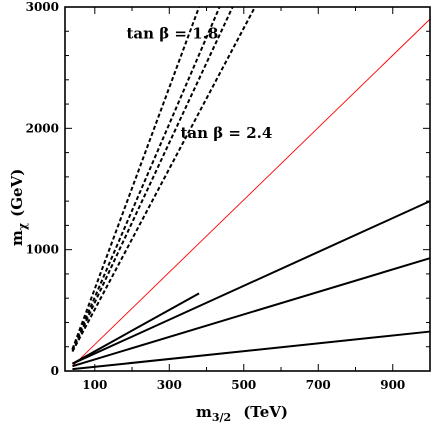 This screenshot has width=432, height=429. Describe the element at coordinates (42, 250) in the screenshot. I see `y-tick-label: 1000` at that location.